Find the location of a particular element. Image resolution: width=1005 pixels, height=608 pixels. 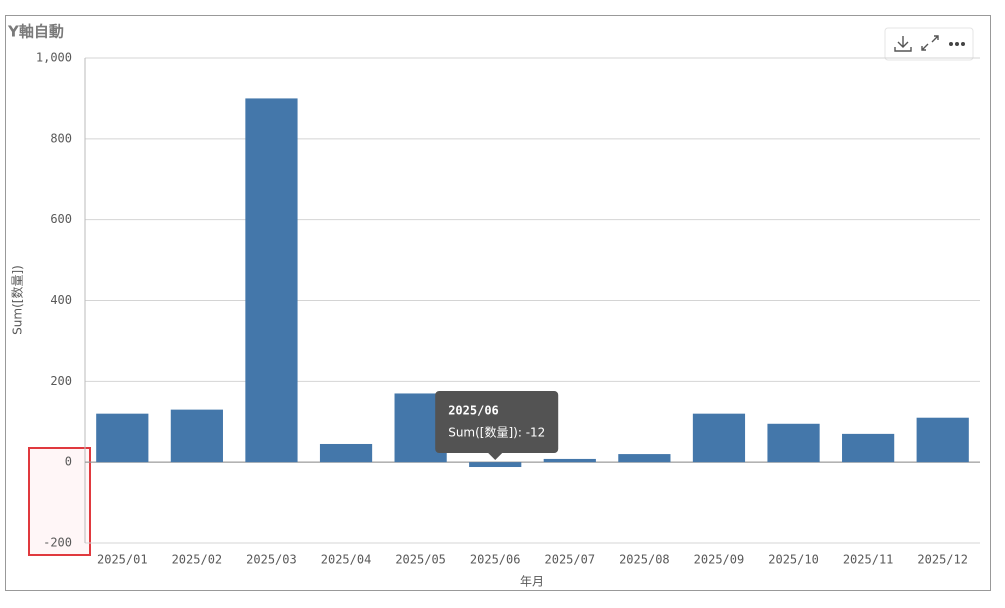

y-tick-label: 1,000 is located at coordinates (54, 58).